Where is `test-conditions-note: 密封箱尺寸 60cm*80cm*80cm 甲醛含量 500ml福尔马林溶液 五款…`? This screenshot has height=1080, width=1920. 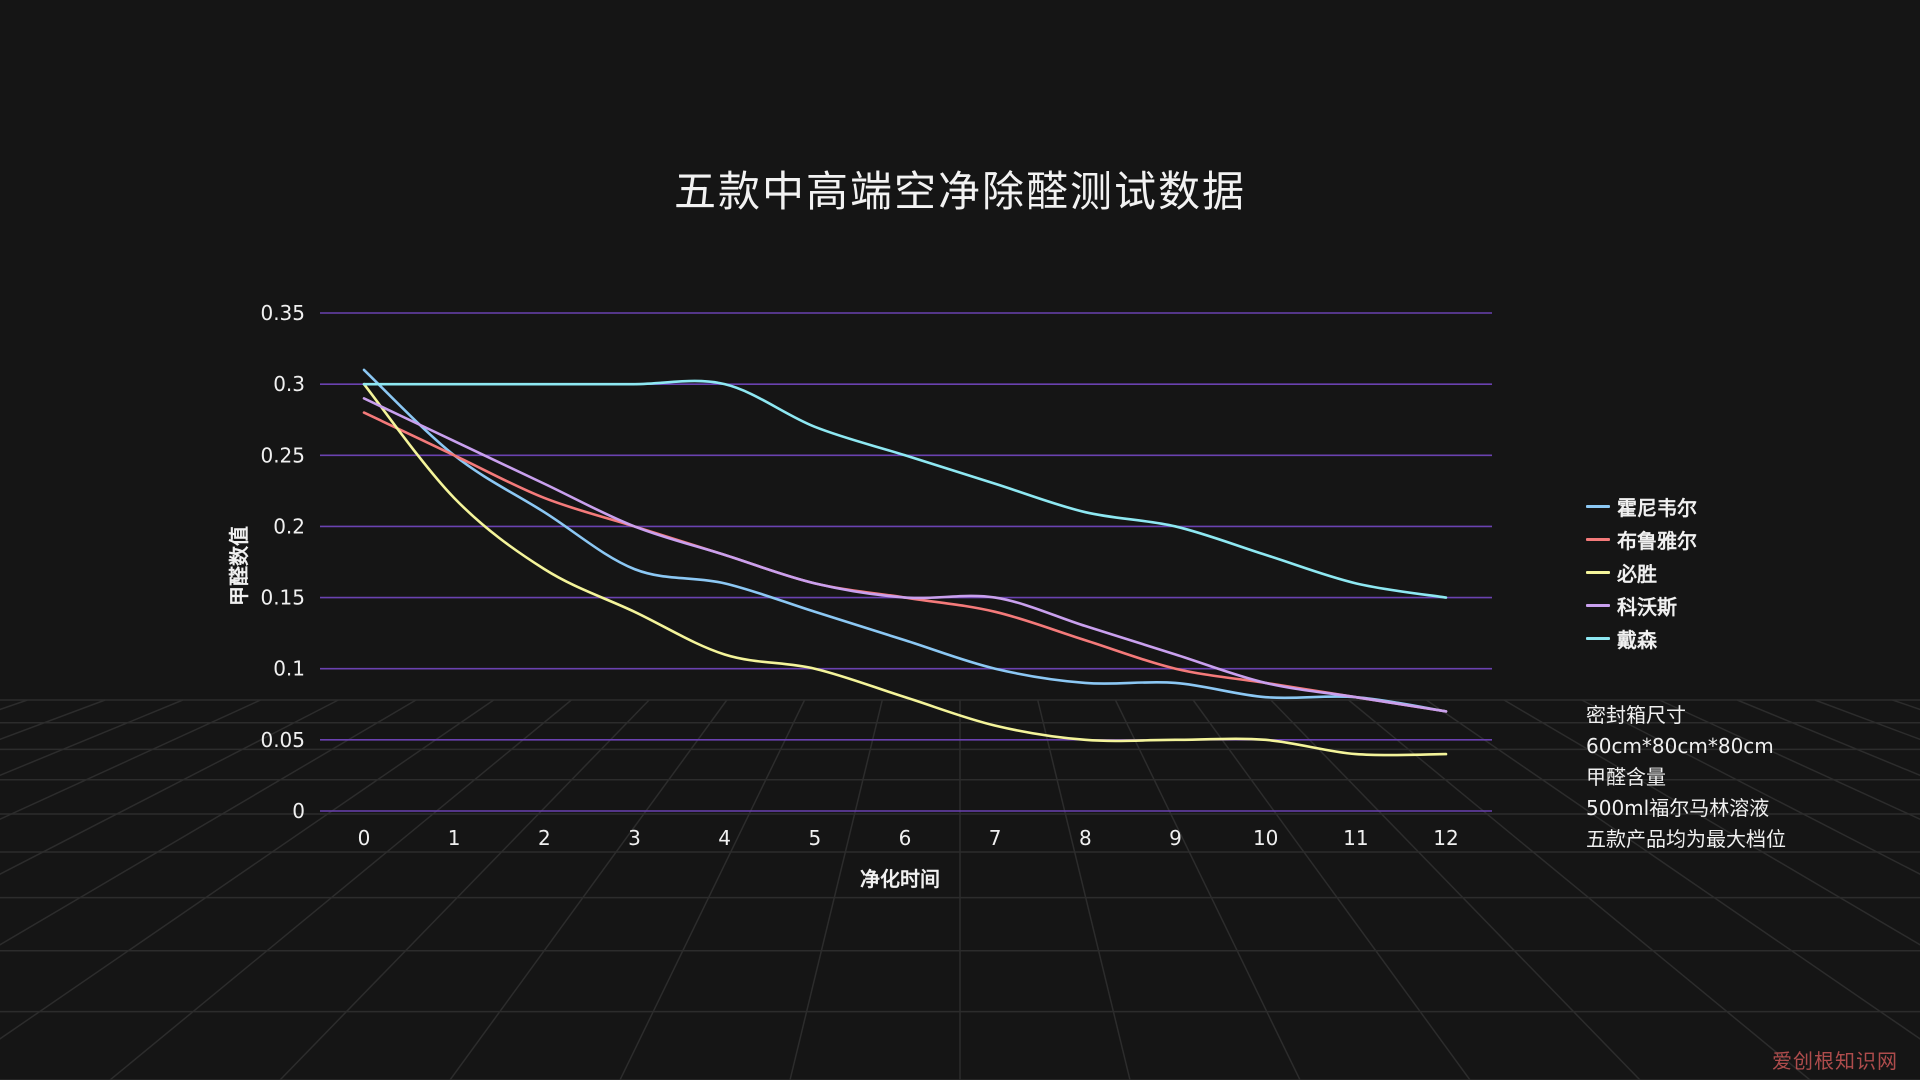
test-conditions-note: 密封箱尺寸 60cm*80cm*80cm 甲醛含量 500ml福尔马林溶液 五款… is located at coordinates (1746, 777).